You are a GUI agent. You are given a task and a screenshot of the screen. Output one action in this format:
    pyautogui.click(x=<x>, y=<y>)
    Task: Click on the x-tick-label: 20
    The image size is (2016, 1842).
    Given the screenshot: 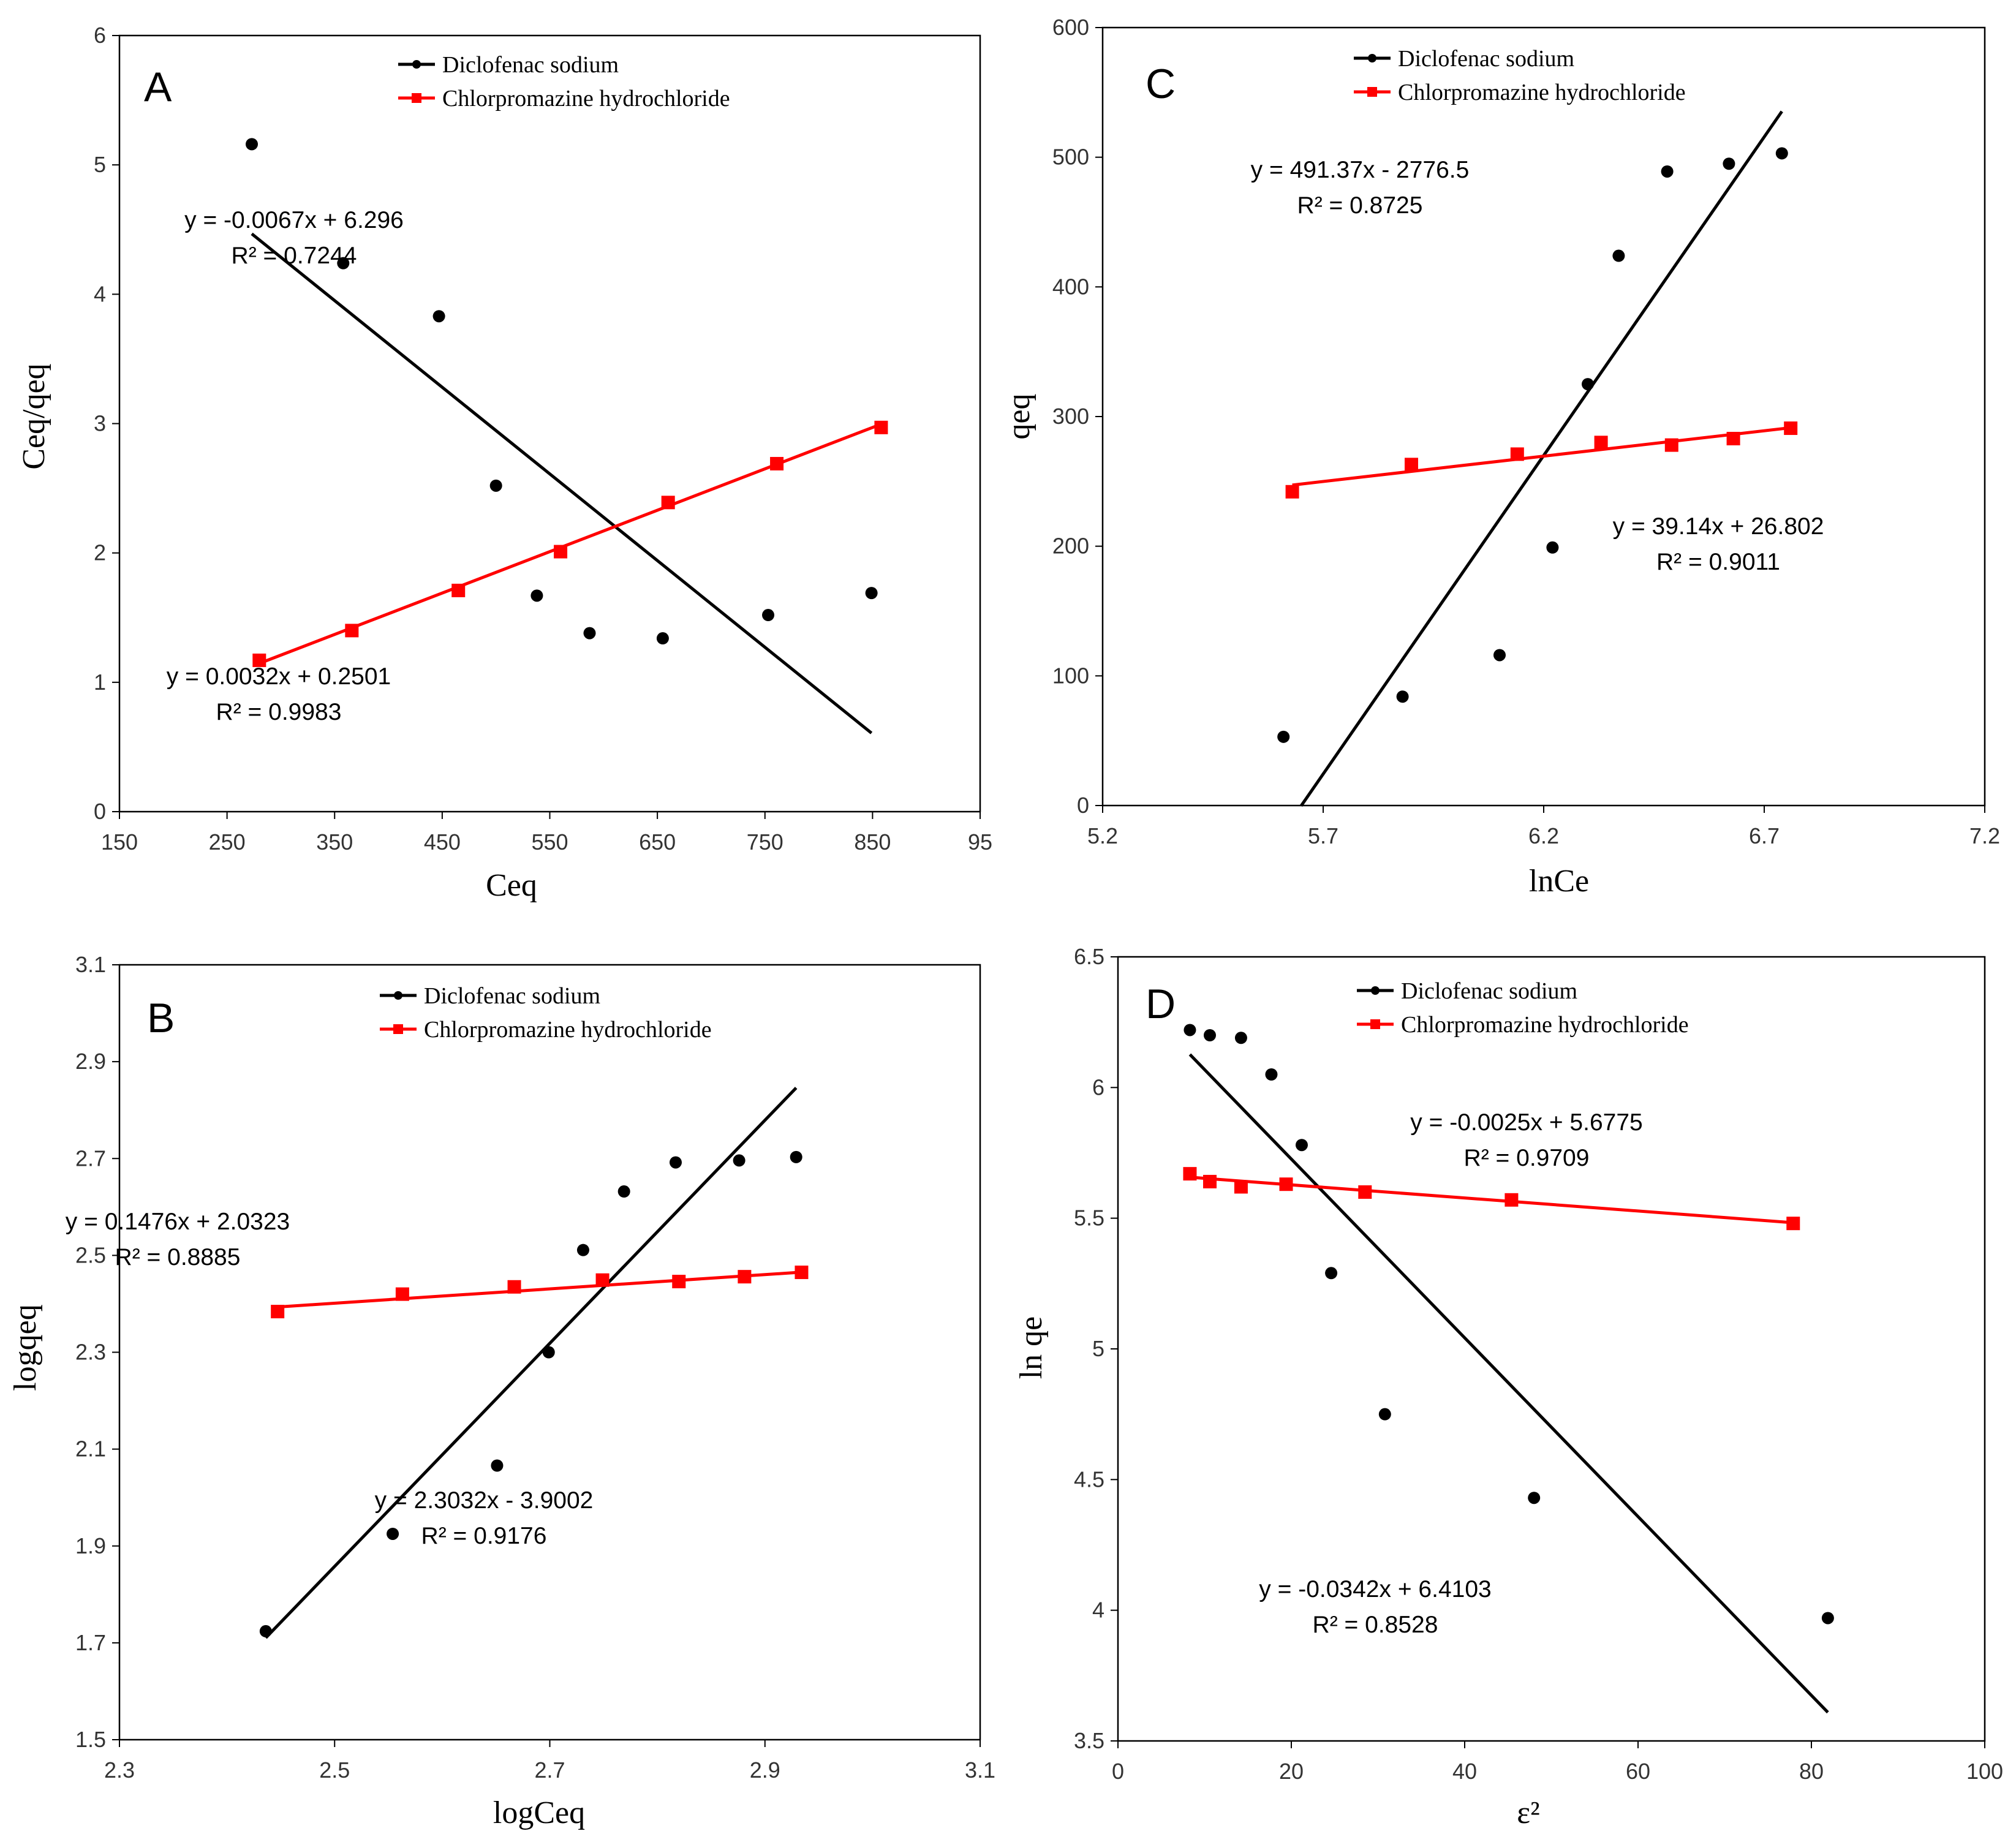 What is the action you would take?
    pyautogui.click(x=1291, y=1771)
    